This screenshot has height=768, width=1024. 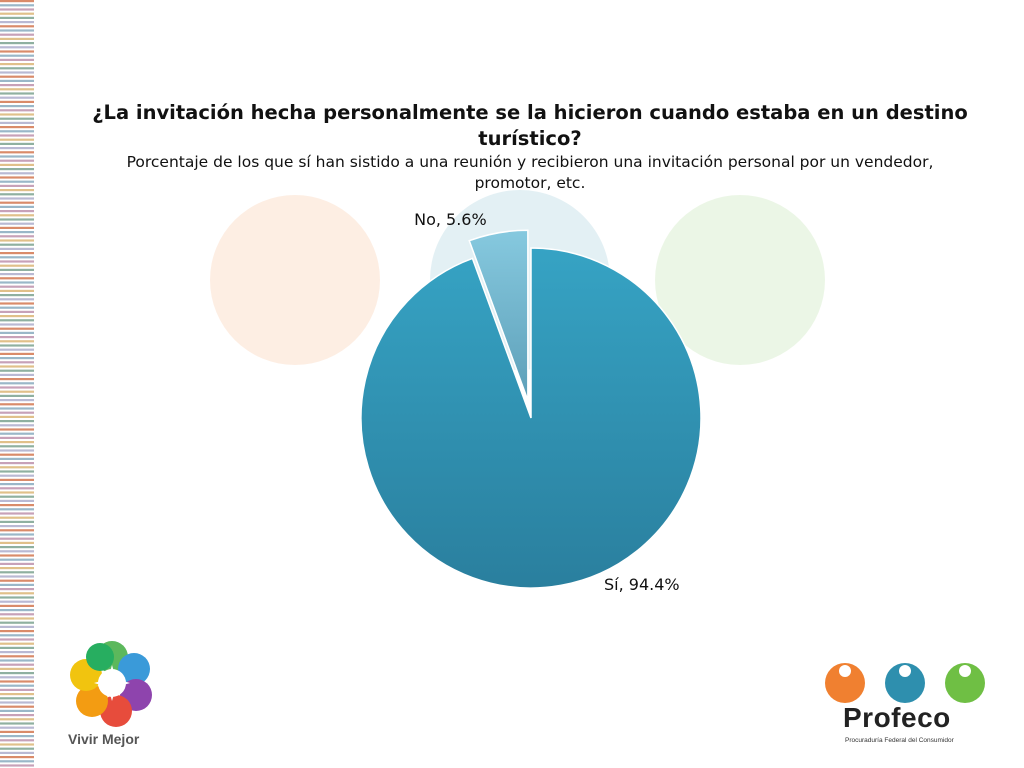 I want to click on data-label-no: No, 5.6%, so click(x=450, y=219).